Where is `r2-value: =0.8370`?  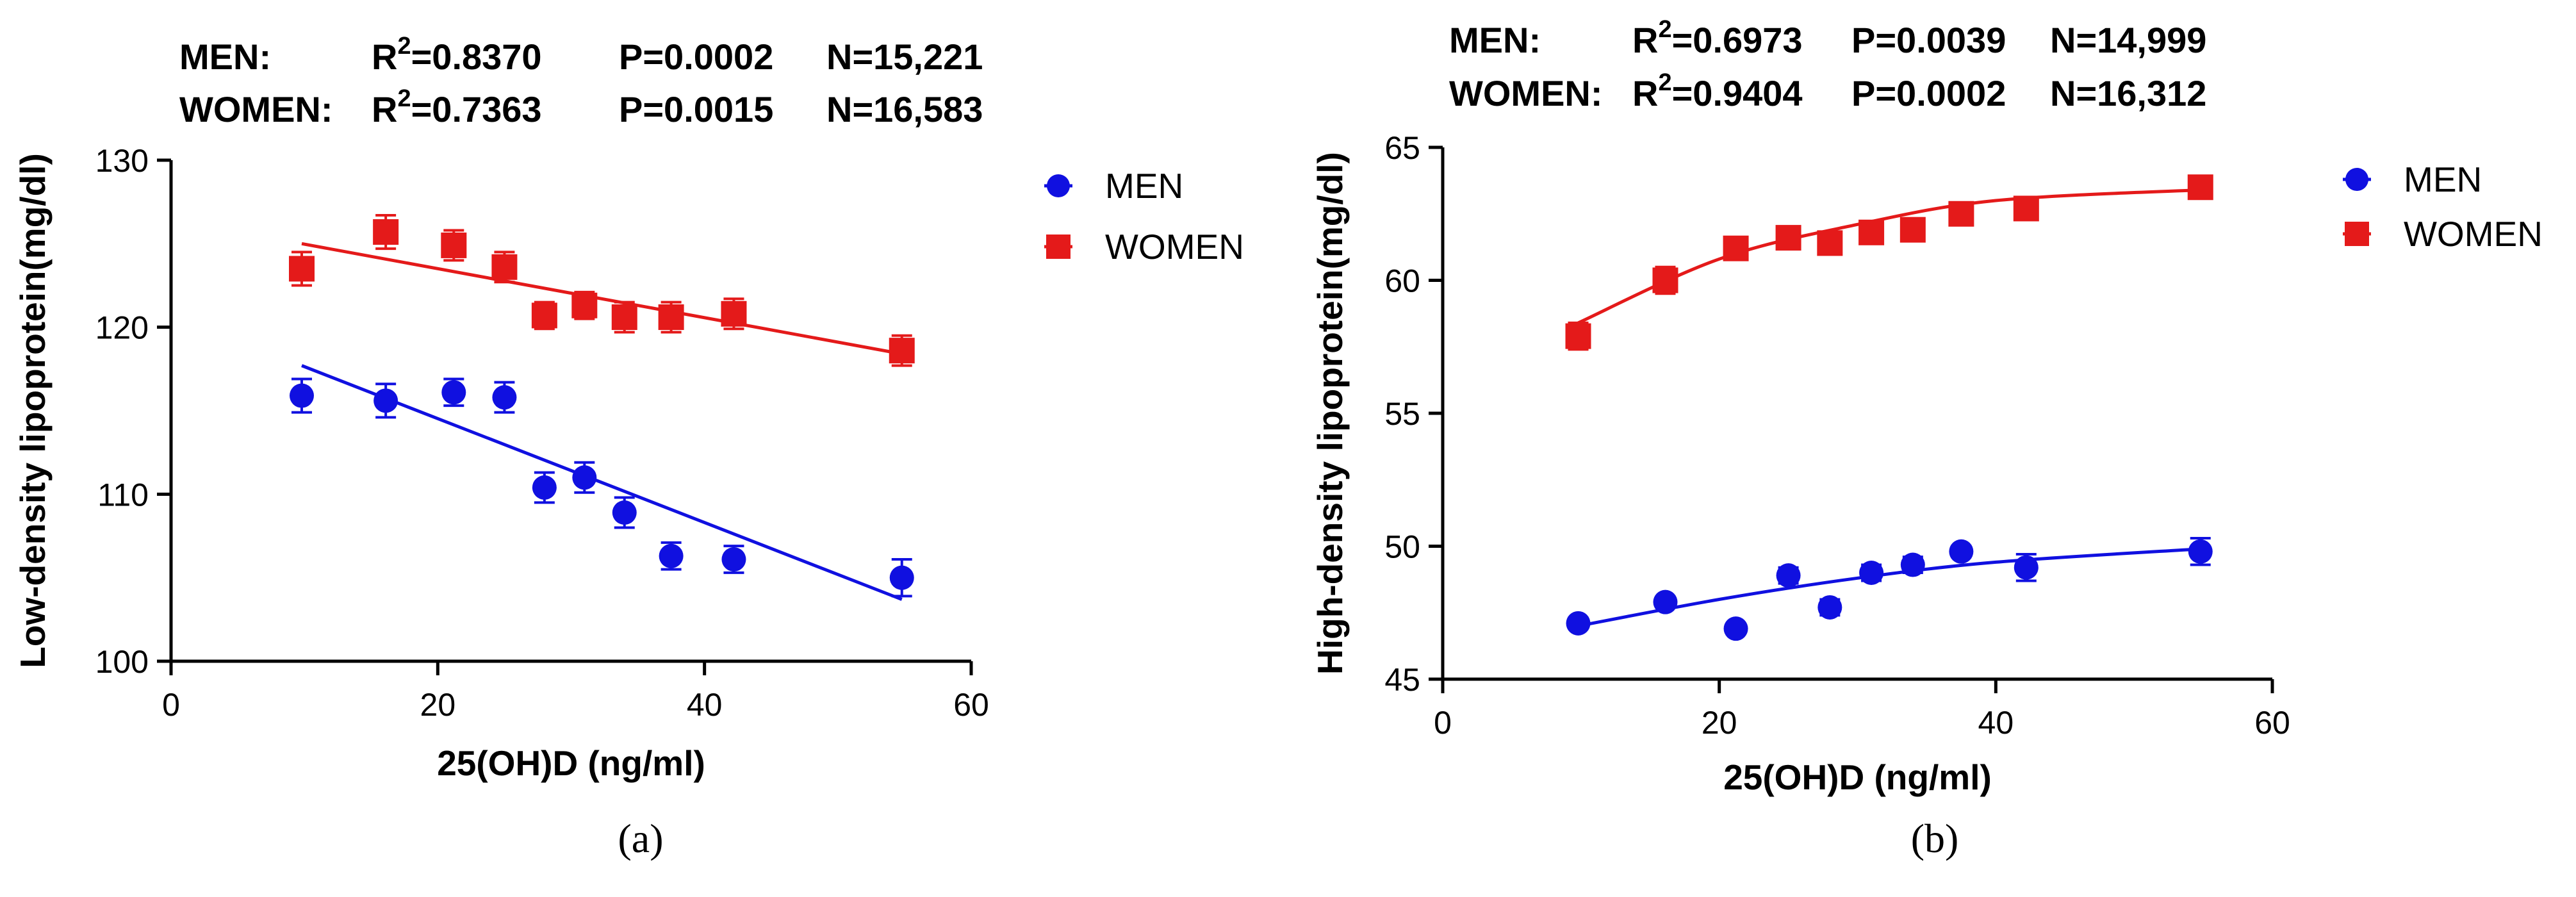 r2-value: =0.8370 is located at coordinates (476, 57).